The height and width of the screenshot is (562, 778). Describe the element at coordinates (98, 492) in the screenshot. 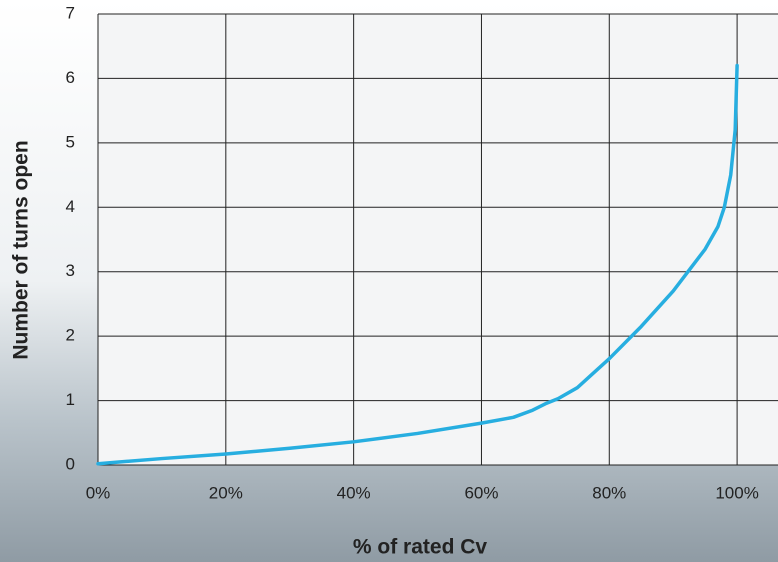

I see `x-tick-label: 0%` at that location.